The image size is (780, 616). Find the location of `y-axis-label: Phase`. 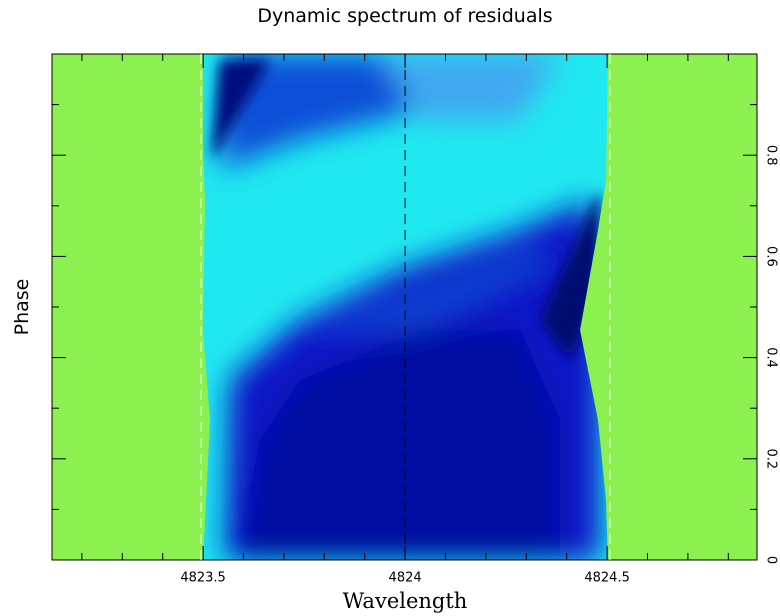

y-axis-label: Phase is located at coordinates (22, 307).